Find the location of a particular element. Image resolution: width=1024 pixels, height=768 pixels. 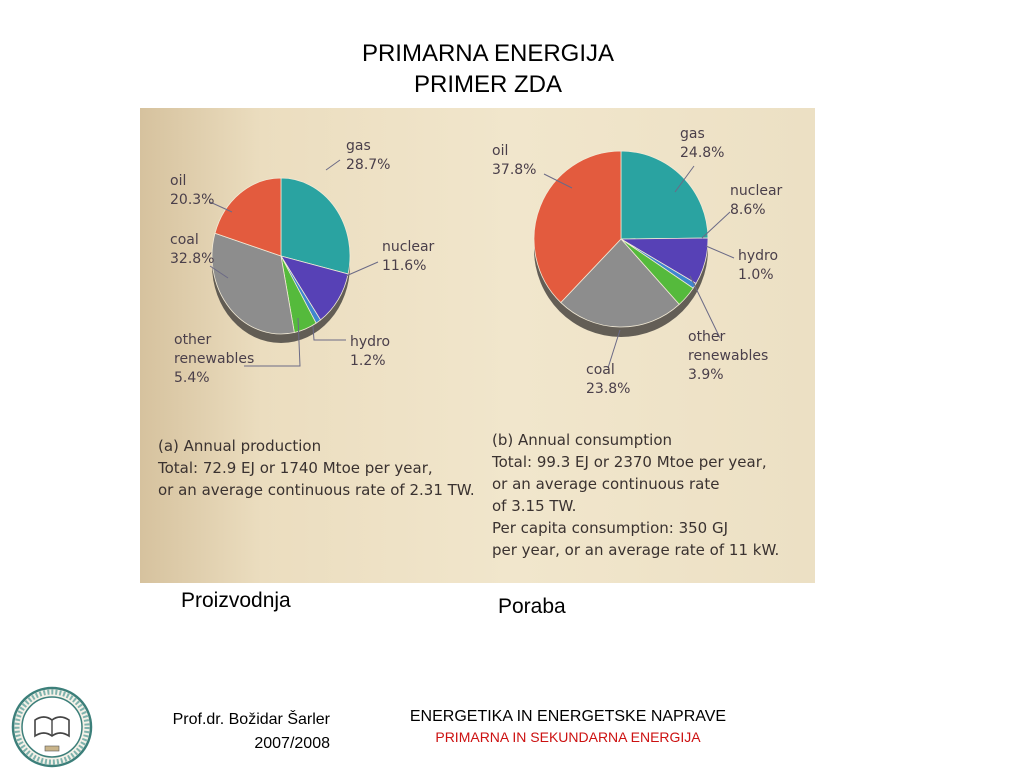

slice-label-other-renewables: other renewables 3.9% is located at coordinates (728, 356).